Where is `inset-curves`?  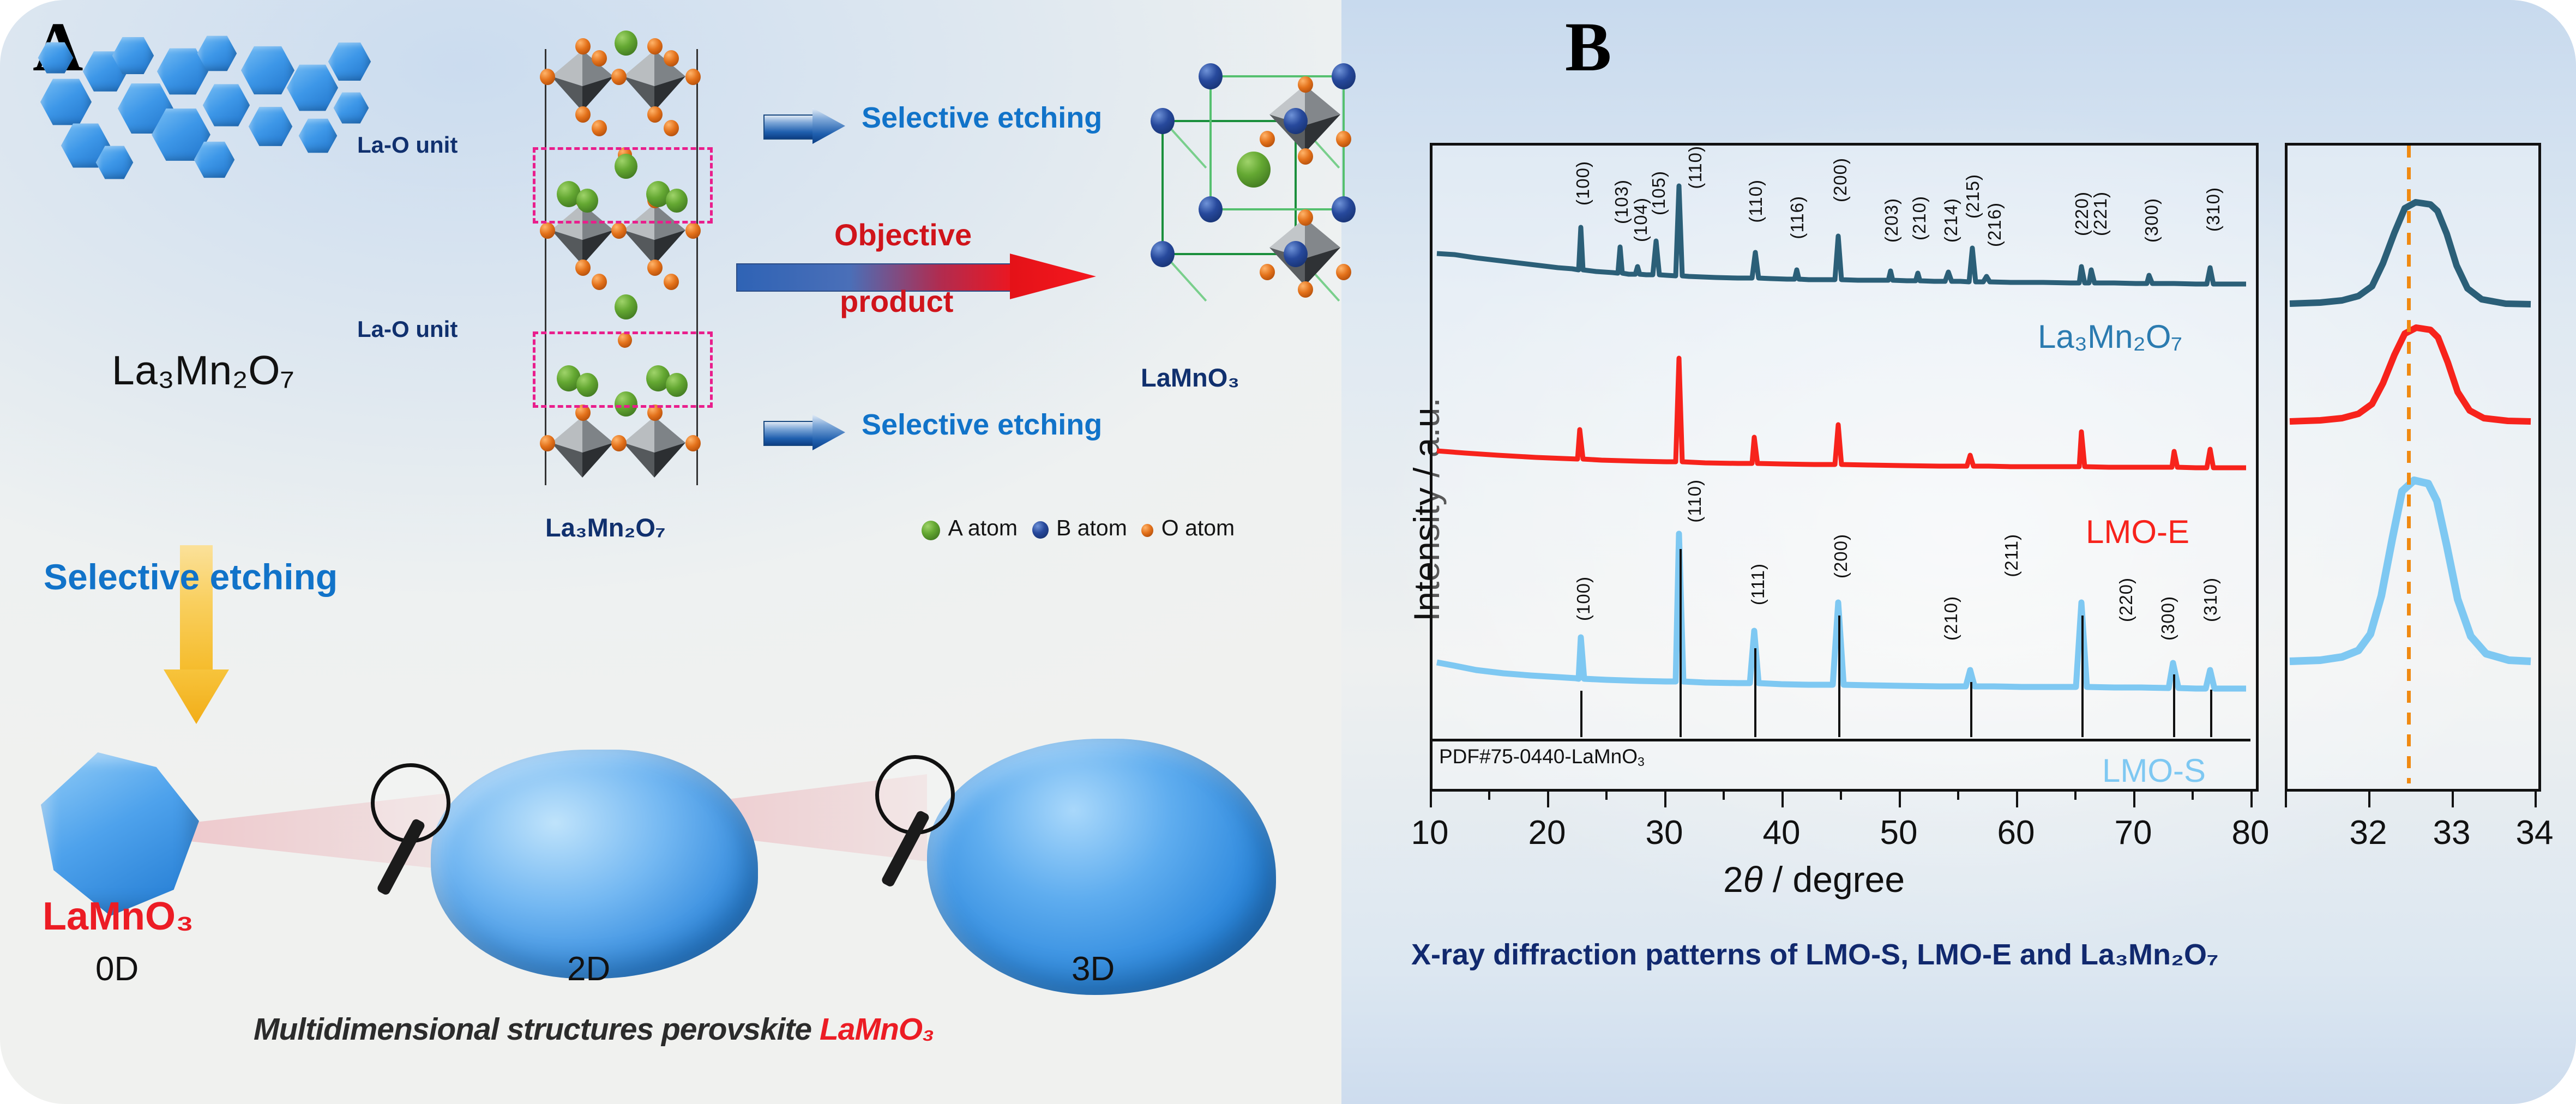
inset-curves is located at coordinates (2410, 432).